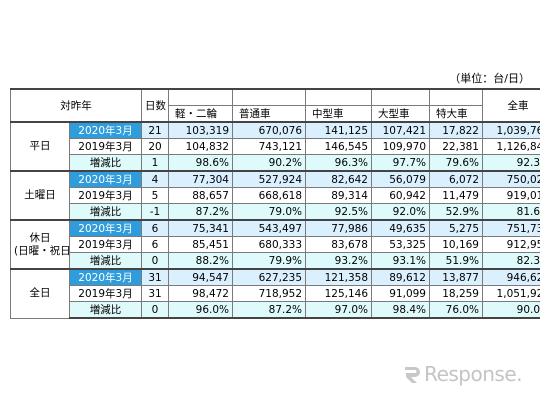  Describe the element at coordinates (155, 310) in the screenshot. I see `days-cell: 0` at that location.